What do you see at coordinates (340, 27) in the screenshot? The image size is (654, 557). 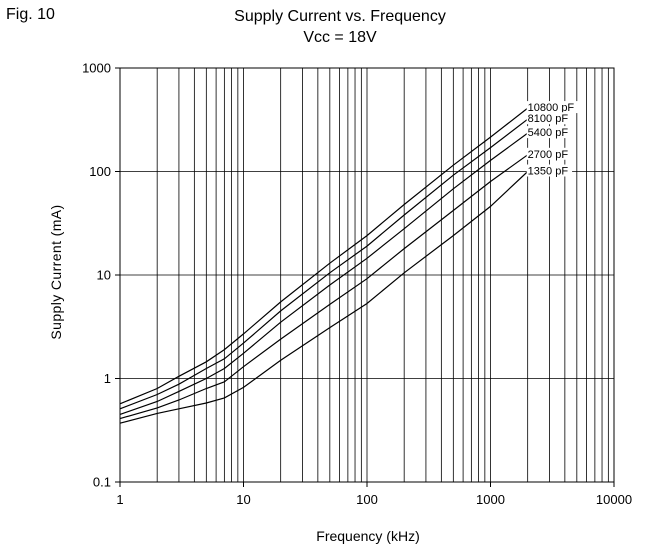 I see `chart-title-block: Supply Current vs. Frequency Vcc = 18V` at bounding box center [340, 27].